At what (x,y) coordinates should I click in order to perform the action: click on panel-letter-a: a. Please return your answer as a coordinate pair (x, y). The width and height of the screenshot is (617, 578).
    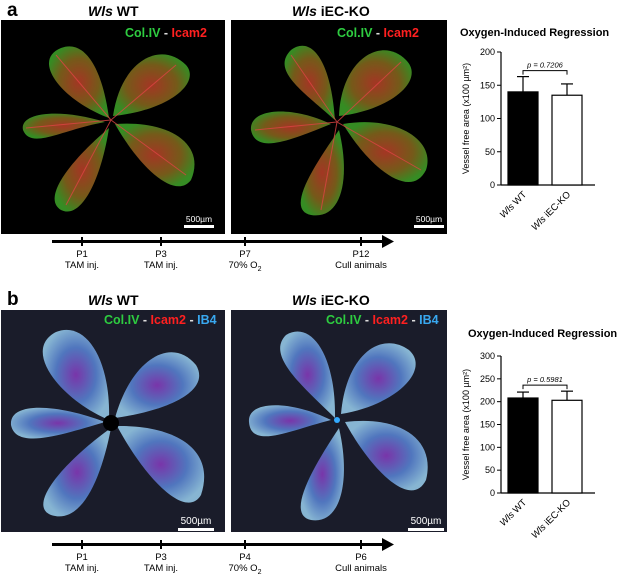
    Looking at the image, I should click on (12, 10).